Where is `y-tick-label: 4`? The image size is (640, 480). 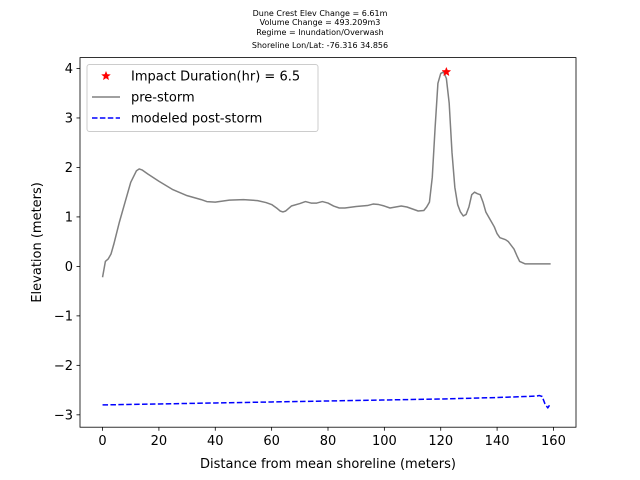 y-tick-label: 4 is located at coordinates (69, 69).